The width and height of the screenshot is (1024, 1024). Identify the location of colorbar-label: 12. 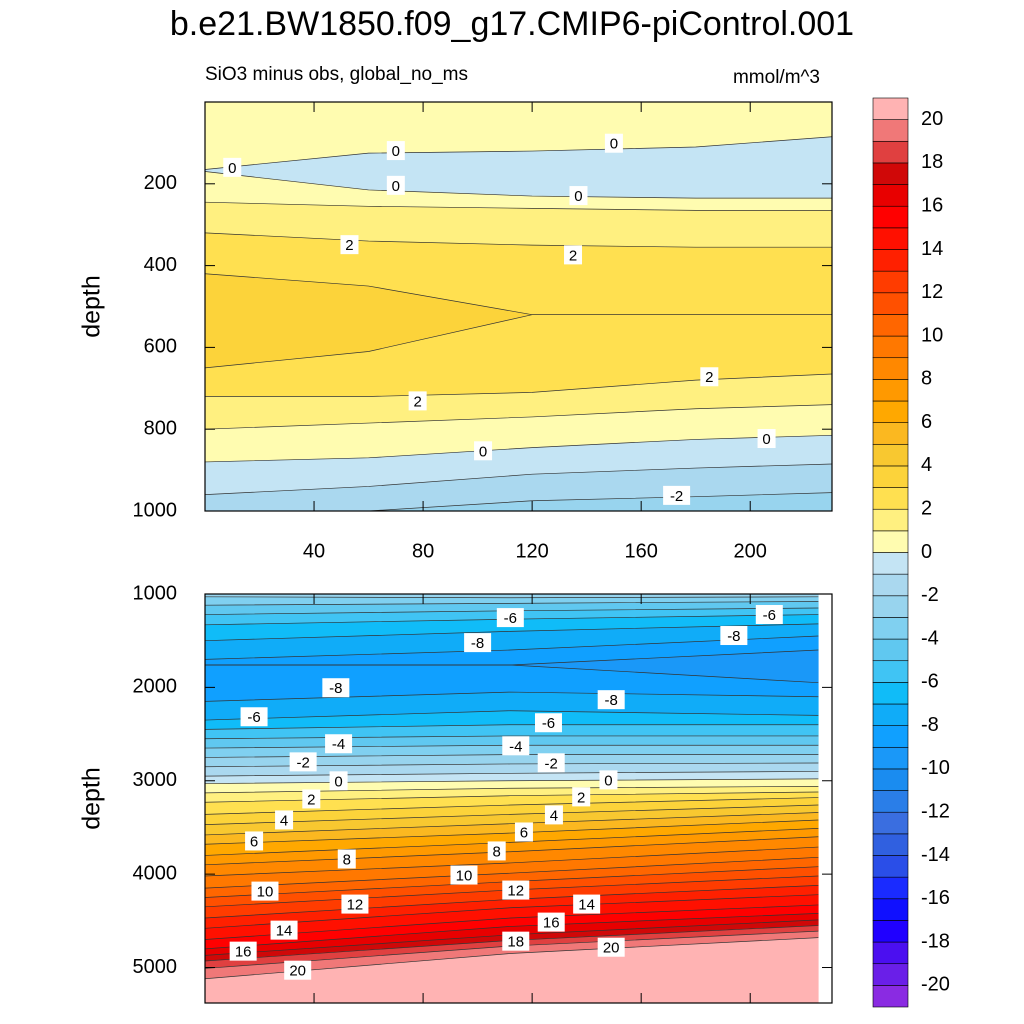
(932, 292).